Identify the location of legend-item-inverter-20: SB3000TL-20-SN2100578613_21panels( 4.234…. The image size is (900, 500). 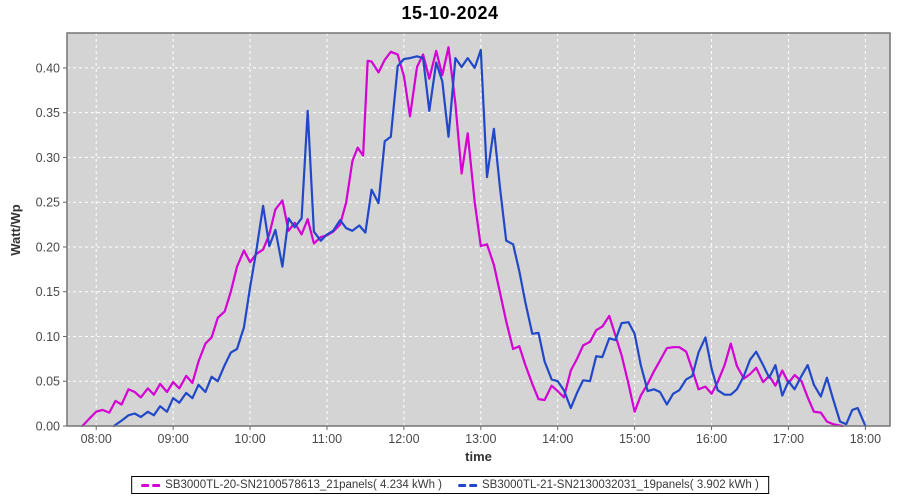
(291, 485).